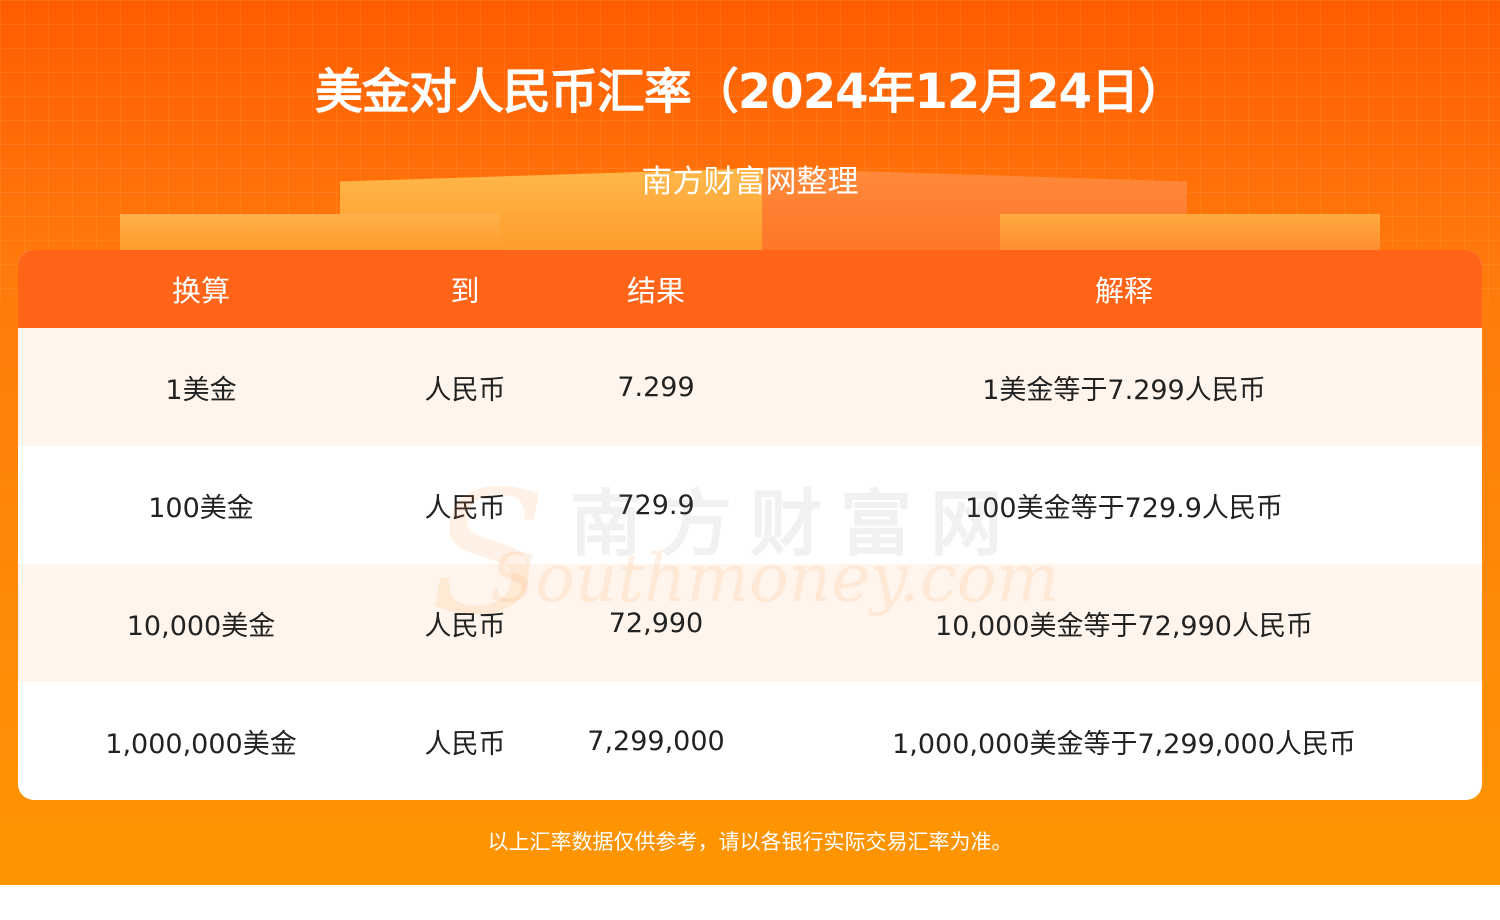 Image resolution: width=1500 pixels, height=920 pixels. I want to click on column-header: 解释, so click(1123, 291).